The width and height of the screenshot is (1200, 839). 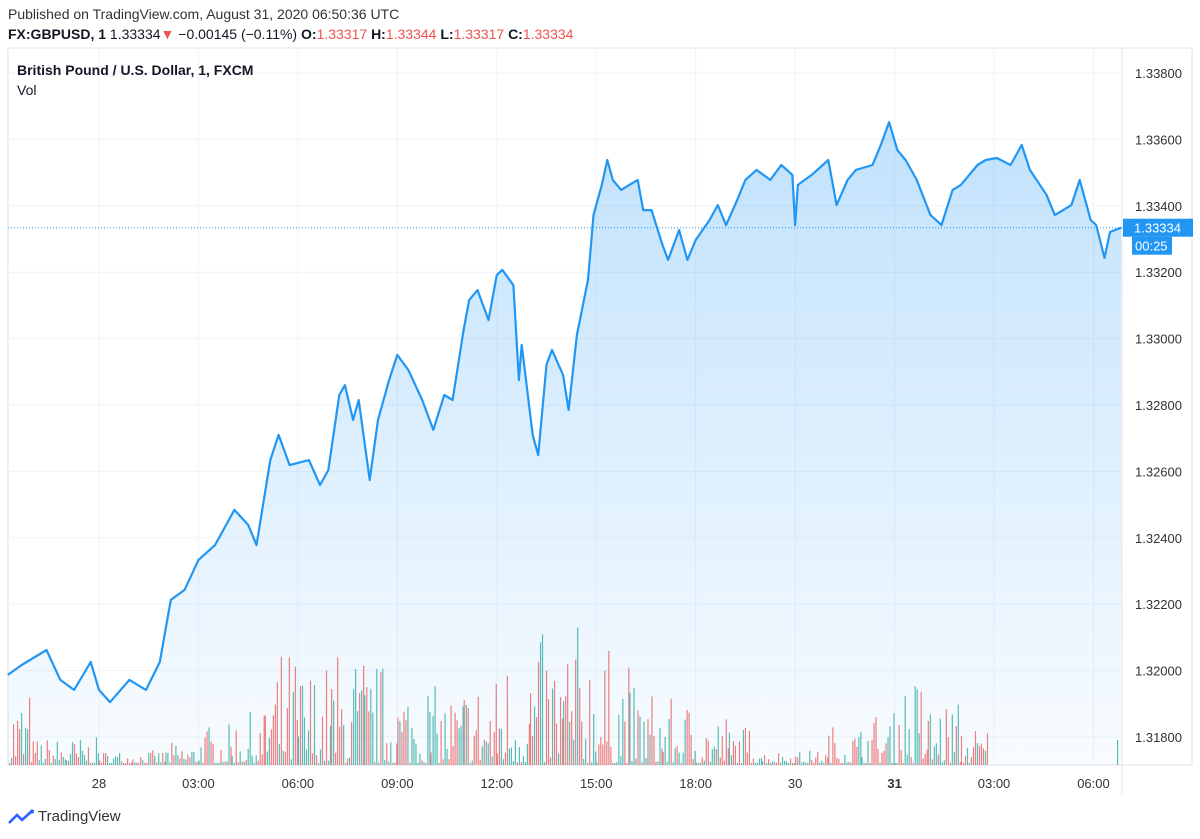 What do you see at coordinates (27, 90) in the screenshot?
I see `volume-label: Vol` at bounding box center [27, 90].